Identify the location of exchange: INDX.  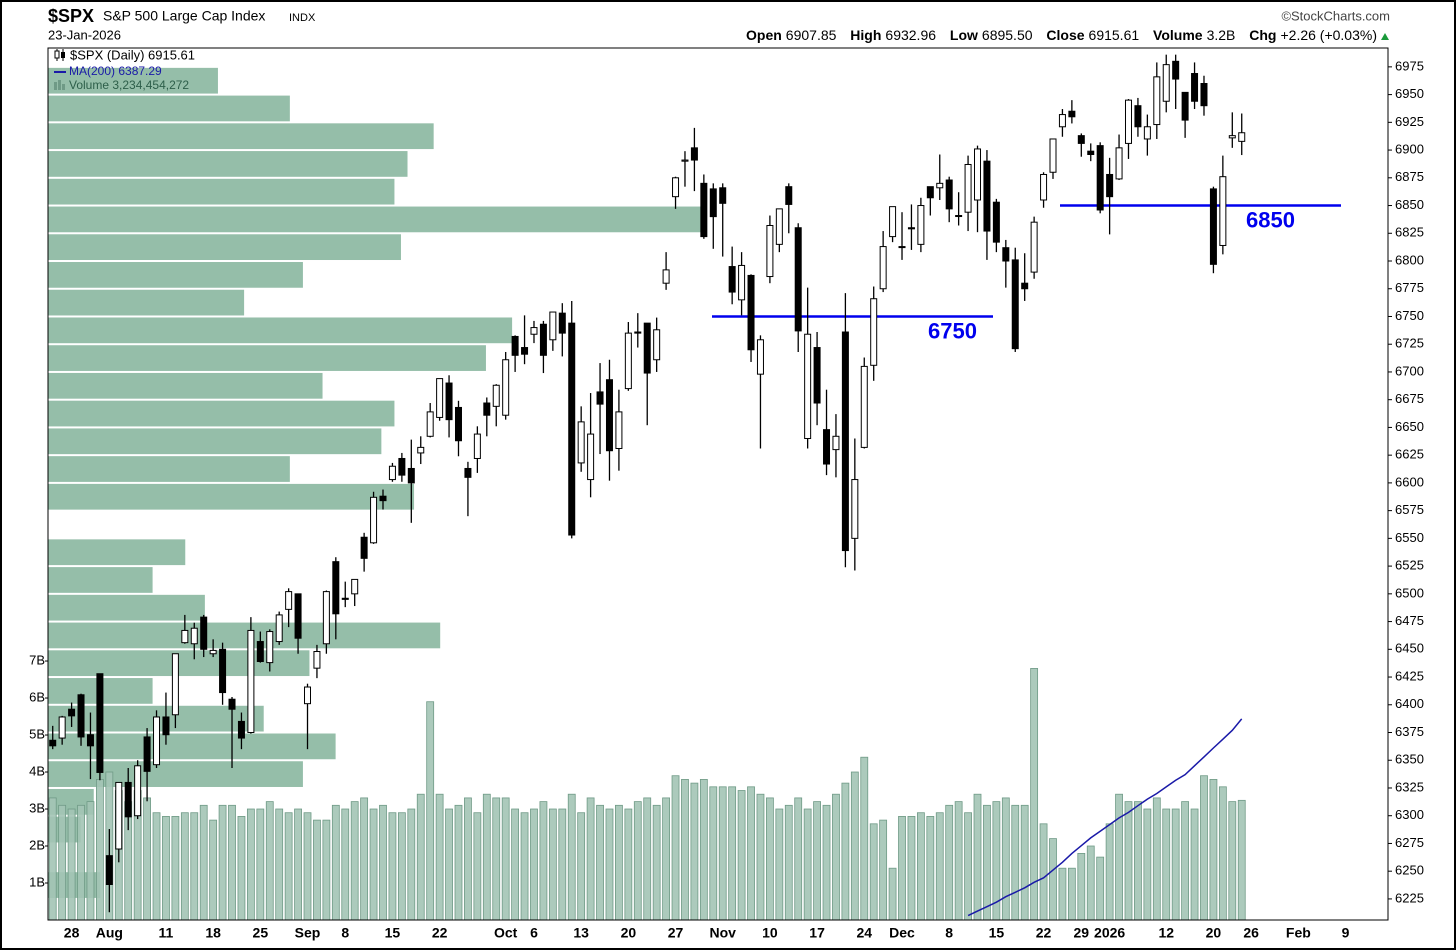
(302, 18).